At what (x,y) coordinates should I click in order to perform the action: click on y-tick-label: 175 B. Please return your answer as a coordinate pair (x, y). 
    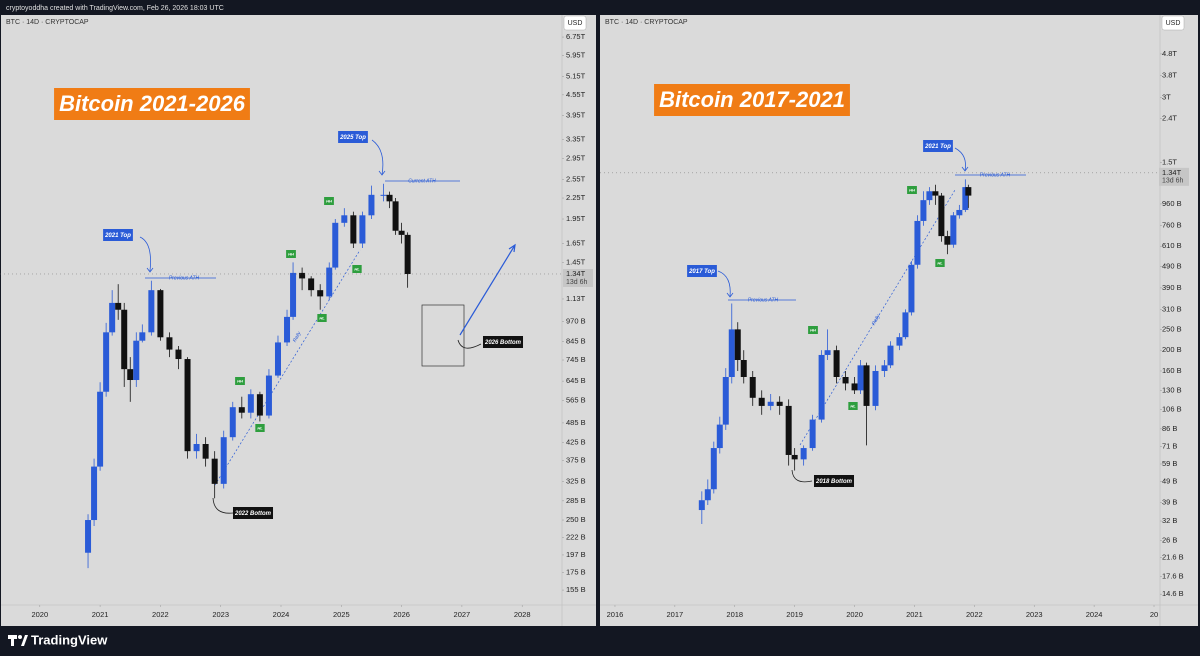
    Looking at the image, I should click on (576, 571).